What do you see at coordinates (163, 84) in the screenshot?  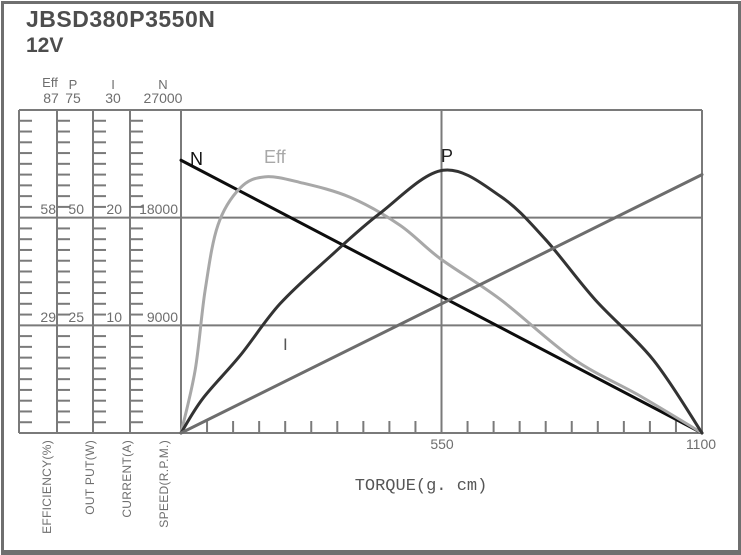 I see `axis-unit-n: N` at bounding box center [163, 84].